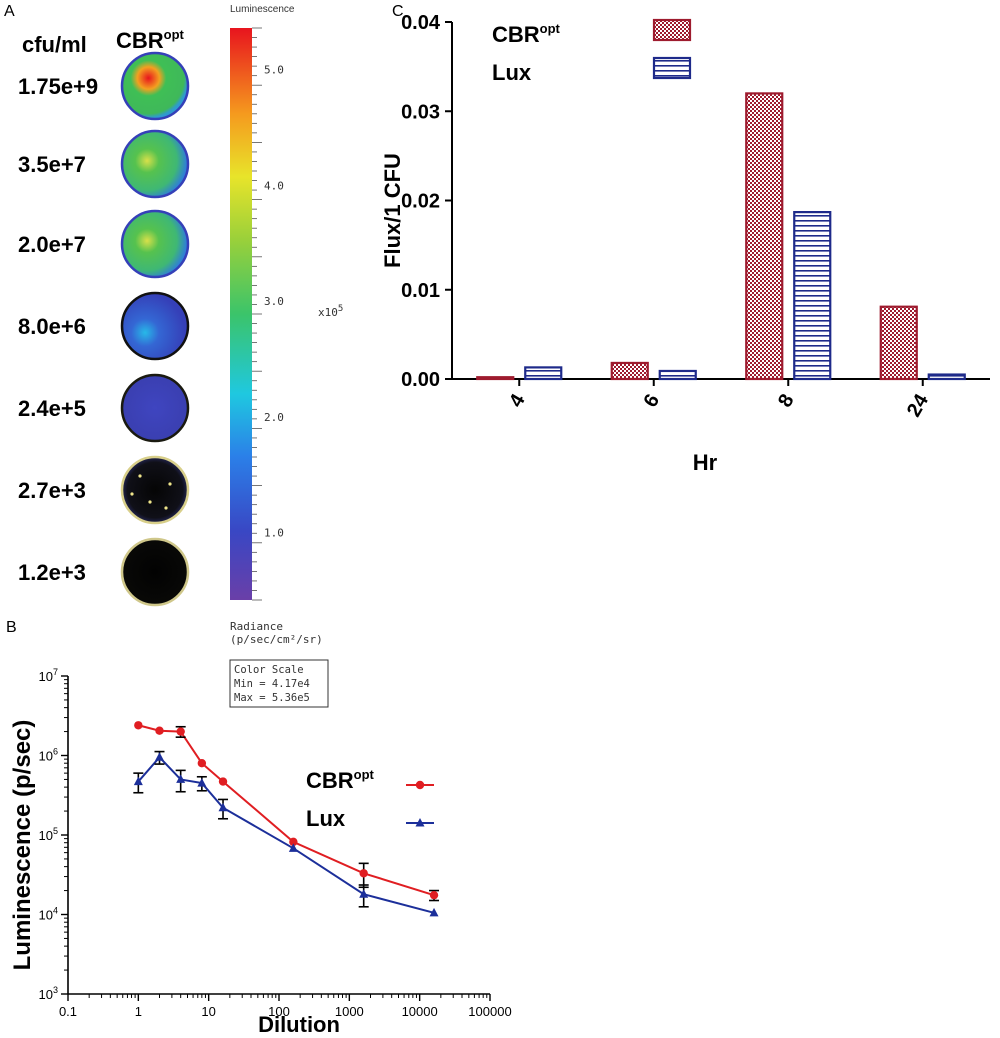 This screenshot has width=1000, height=1038. I want to click on x-tick-label: 1, so click(138, 1011).